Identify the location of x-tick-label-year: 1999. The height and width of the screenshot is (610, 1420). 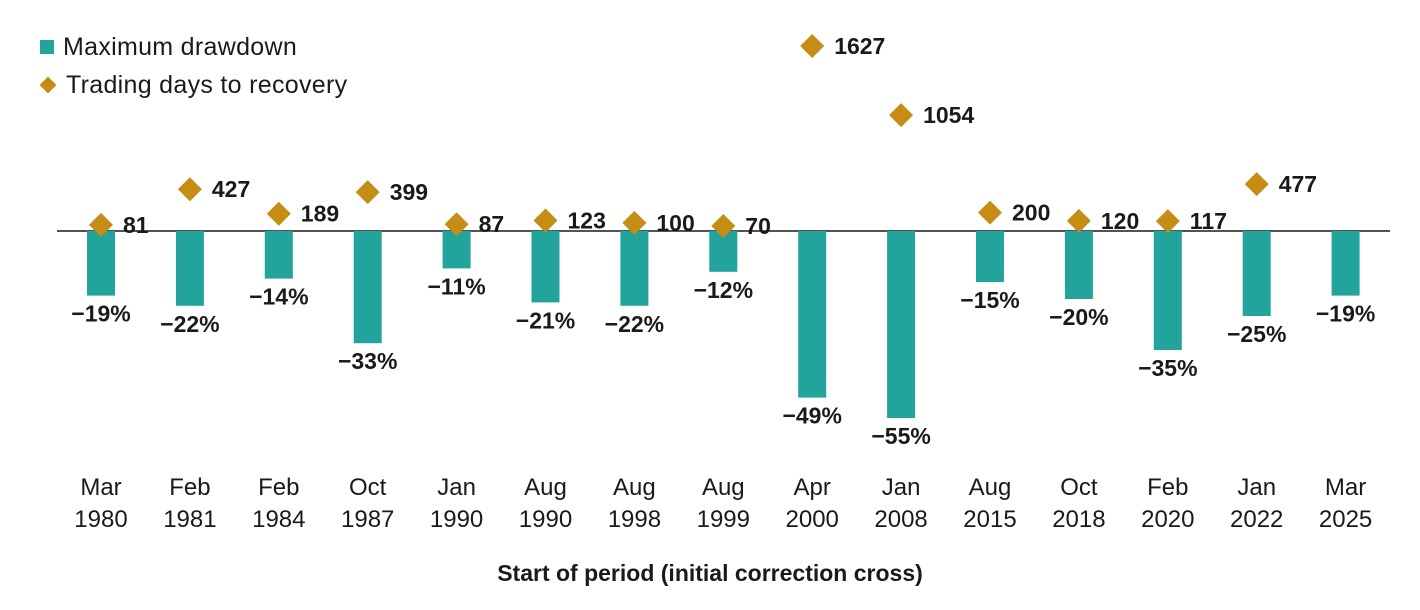
(723, 519).